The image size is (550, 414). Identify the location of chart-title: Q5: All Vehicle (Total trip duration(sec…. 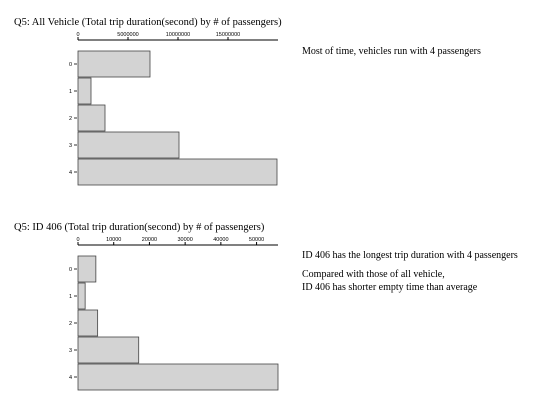
(148, 22).